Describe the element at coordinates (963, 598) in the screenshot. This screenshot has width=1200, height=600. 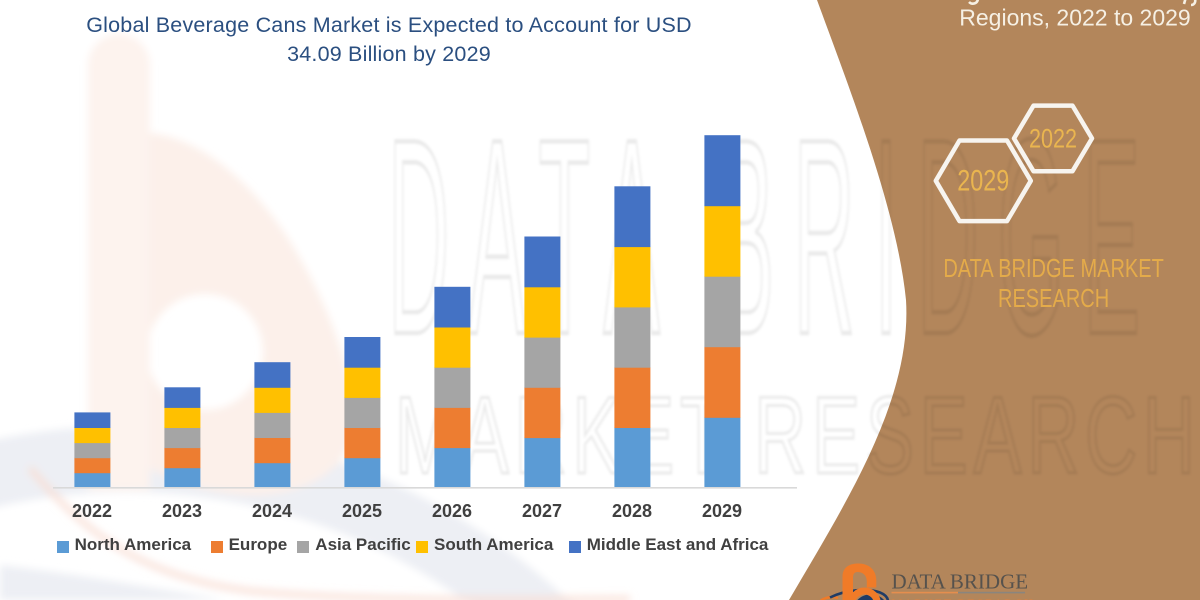
I see `svg-text: MARKET RESEARCH` at that location.